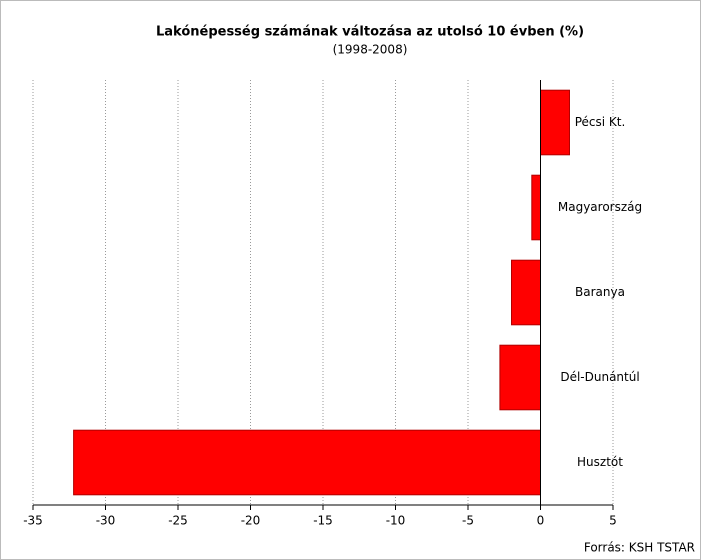 This screenshot has height=560, width=701. Describe the element at coordinates (396, 521) in the screenshot. I see `x-tick-label: -10` at that location.